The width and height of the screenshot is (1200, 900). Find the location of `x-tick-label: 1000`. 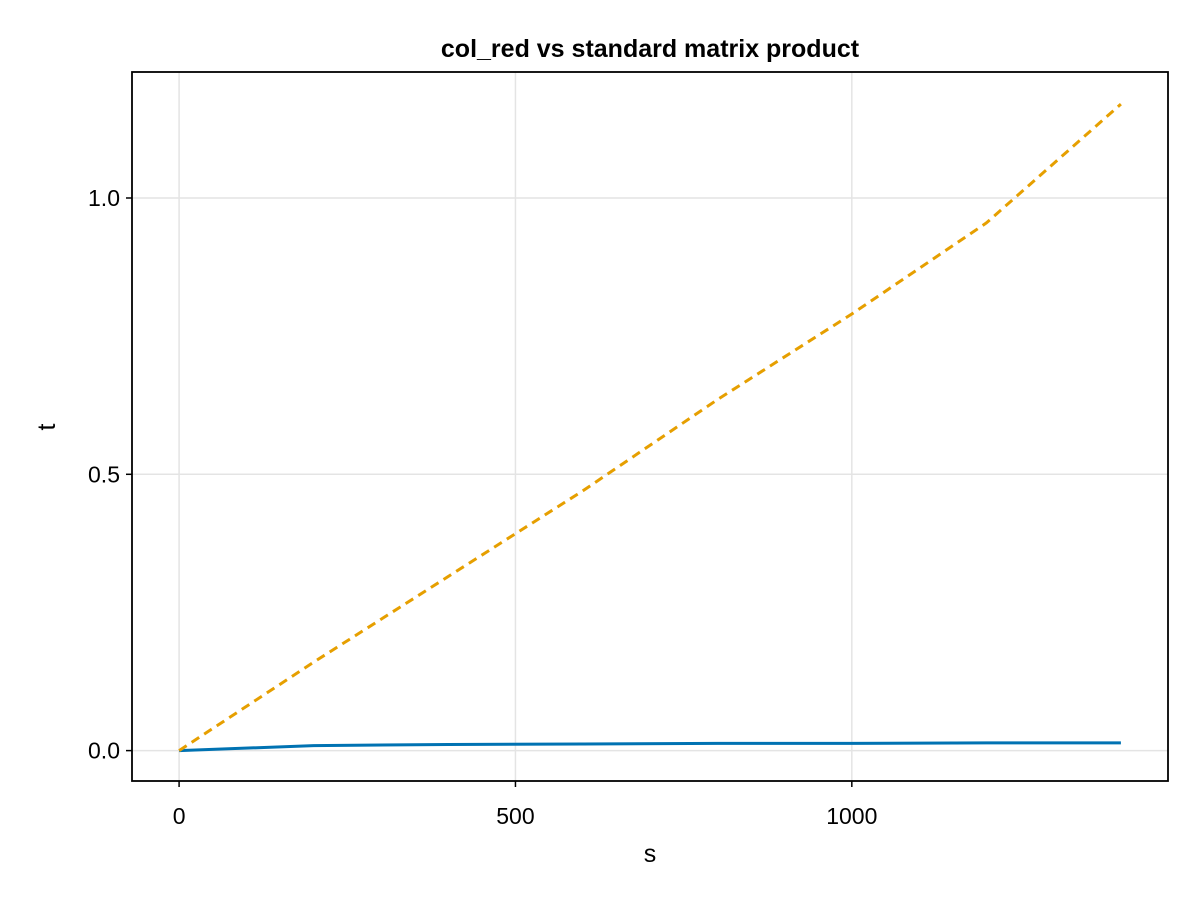

x-tick-label: 1000 is located at coordinates (851, 816).